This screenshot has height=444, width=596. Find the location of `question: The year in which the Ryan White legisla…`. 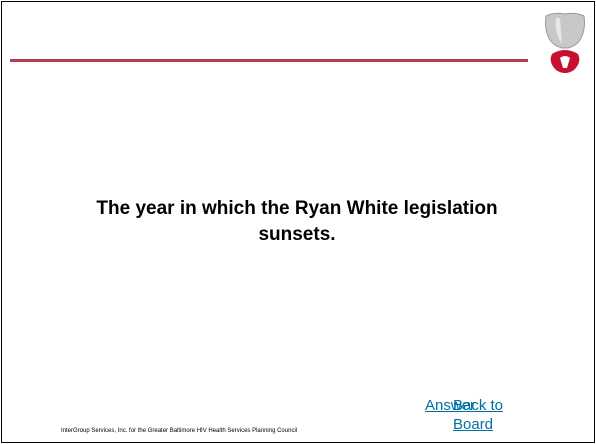

question: The year in which the Ryan White legisla… is located at coordinates (297, 221).